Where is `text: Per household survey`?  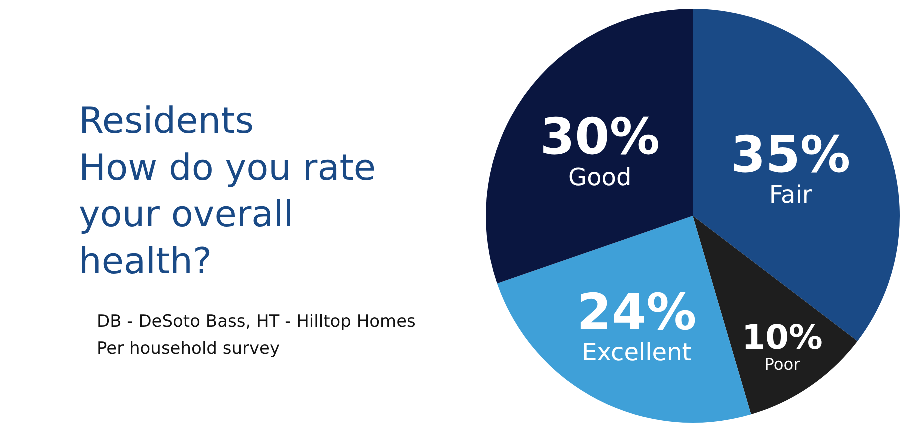 text: Per household survey is located at coordinates (188, 349).